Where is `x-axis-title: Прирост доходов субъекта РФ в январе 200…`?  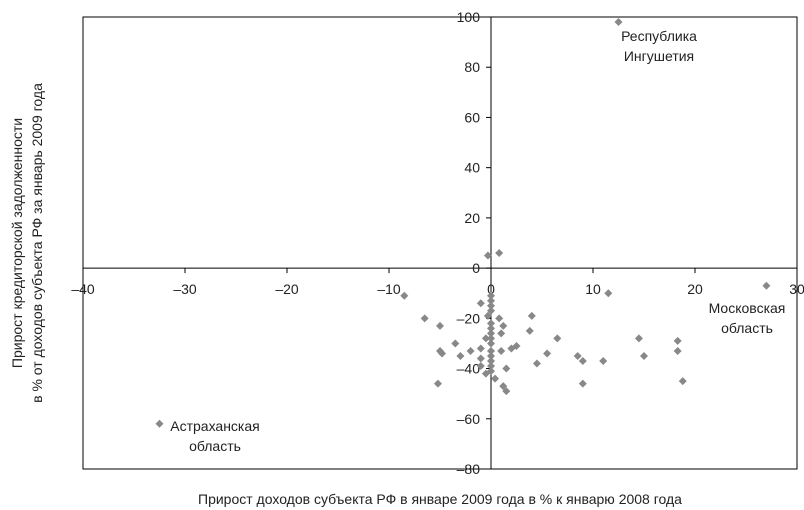 x-axis-title: Прирост доходов субъекта РФ в январе 200… is located at coordinates (440, 499).